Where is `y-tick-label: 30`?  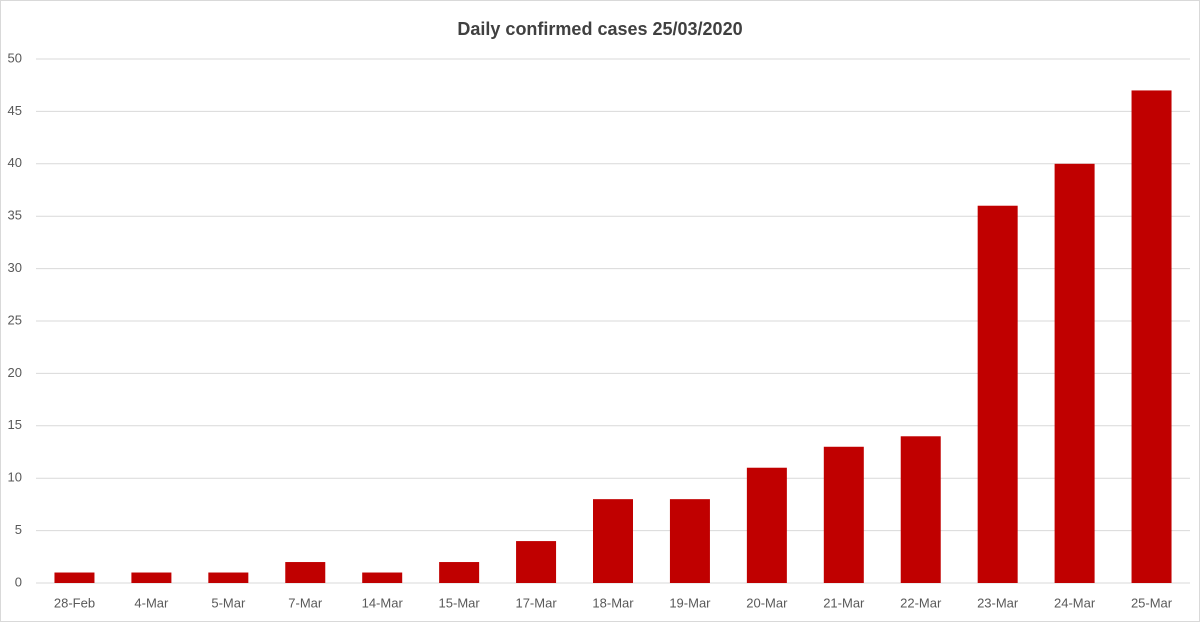 y-tick-label: 30 is located at coordinates (15, 267).